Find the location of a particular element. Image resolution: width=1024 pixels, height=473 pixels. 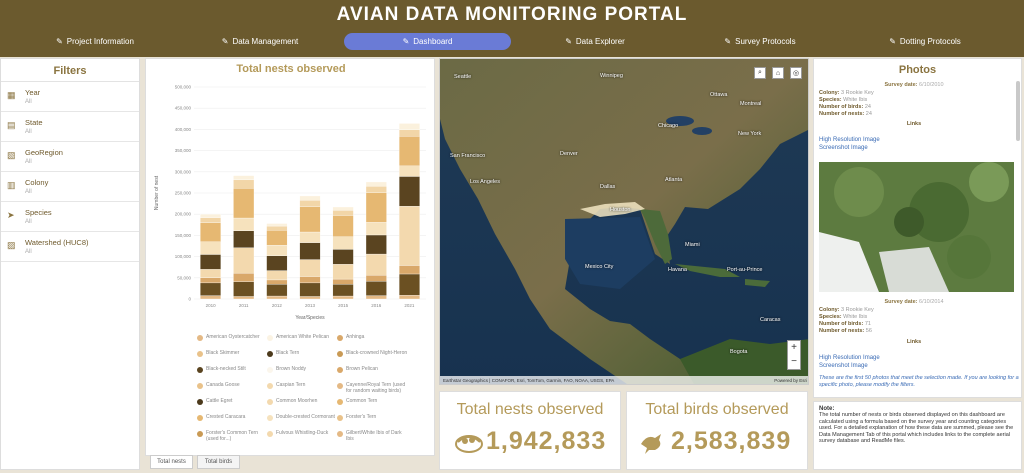

y-tick-label: 450,000 is located at coordinates (183, 108).